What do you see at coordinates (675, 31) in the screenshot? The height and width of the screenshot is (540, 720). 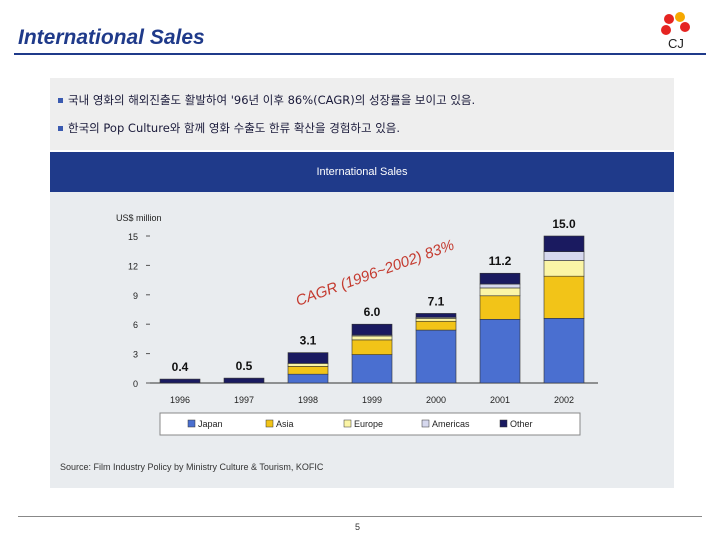 I see `cj-logo: CJ` at bounding box center [675, 31].